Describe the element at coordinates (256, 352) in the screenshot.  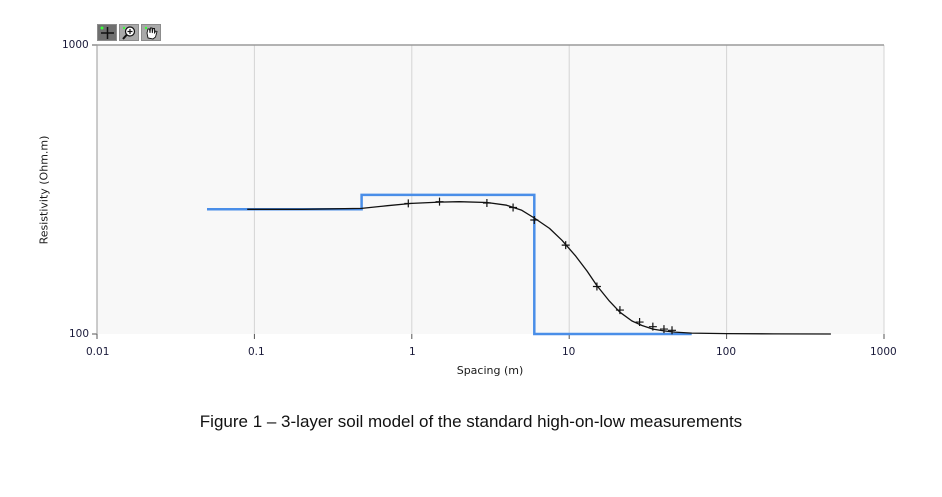
I see `x-tick-0.1: 0.1` at that location.